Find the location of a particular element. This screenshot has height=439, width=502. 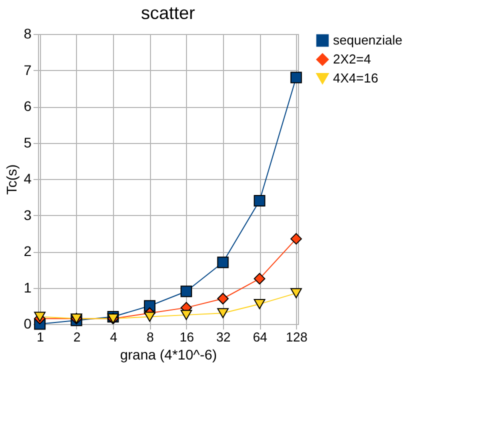

y-tick-label: 8 is located at coordinates (28, 34).